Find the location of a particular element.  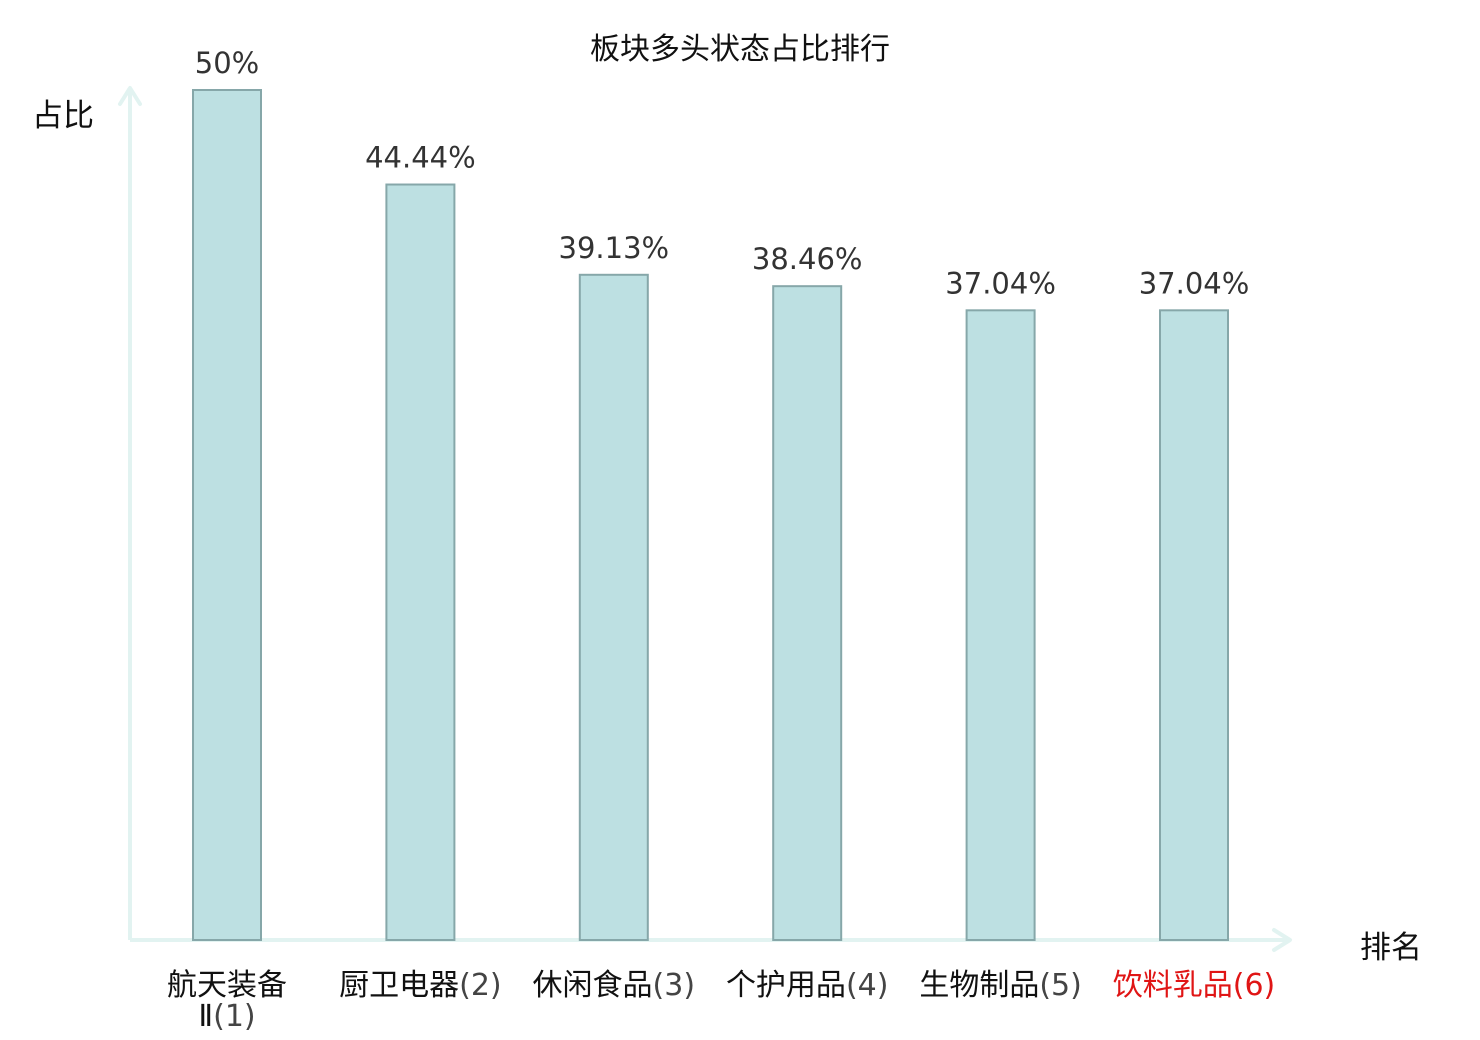

x-axis-arrow-icon is located at coordinates (1282, 940).